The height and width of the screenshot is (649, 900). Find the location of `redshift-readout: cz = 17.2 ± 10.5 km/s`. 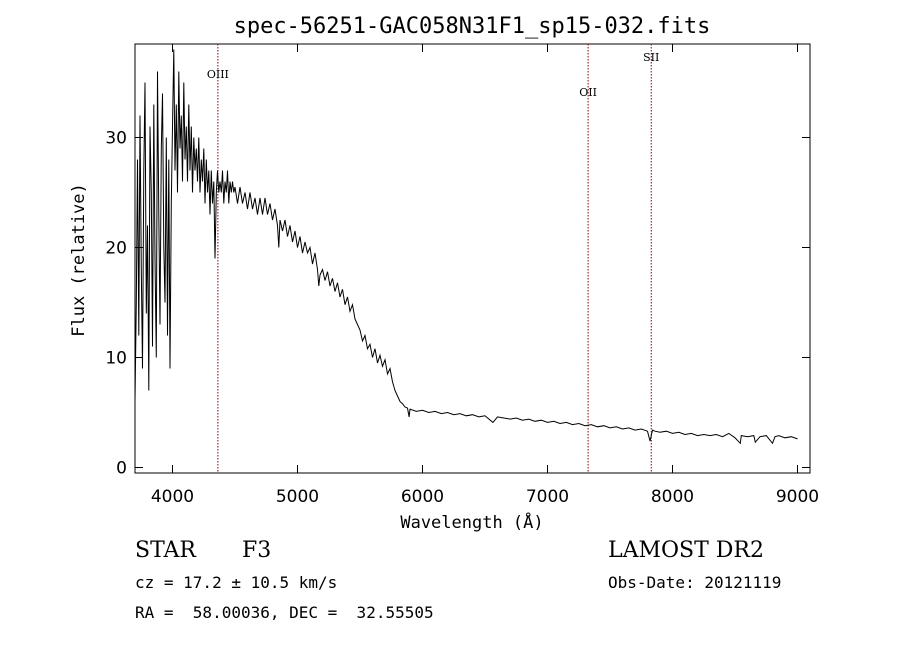

redshift-readout: cz = 17.2 ± 10.5 km/s is located at coordinates (236, 582).